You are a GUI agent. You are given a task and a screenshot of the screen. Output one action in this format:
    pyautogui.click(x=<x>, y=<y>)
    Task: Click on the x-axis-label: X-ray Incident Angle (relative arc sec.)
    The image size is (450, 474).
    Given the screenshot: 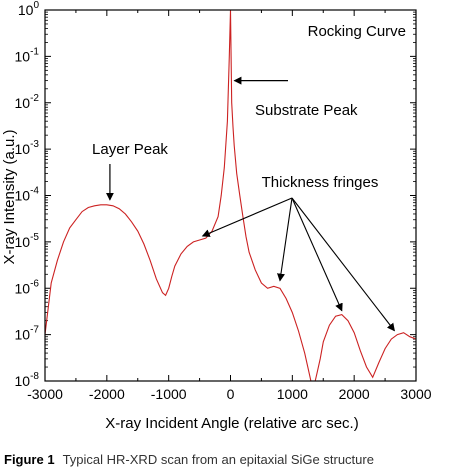 What is the action you would take?
    pyautogui.click(x=231, y=423)
    